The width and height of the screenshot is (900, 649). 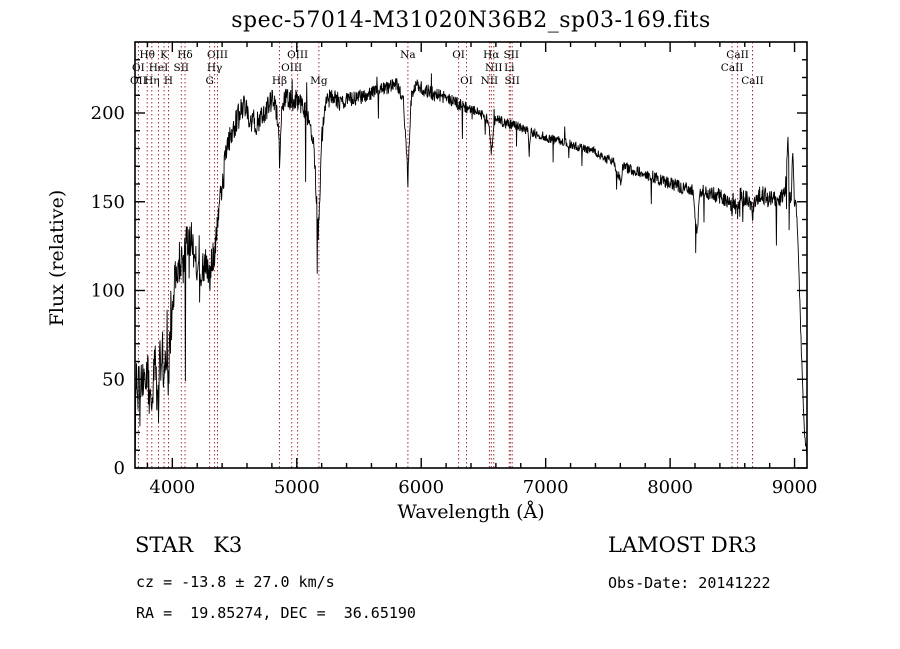 What do you see at coordinates (297, 487) in the screenshot?
I see `x-tick-label: 5000` at bounding box center [297, 487].